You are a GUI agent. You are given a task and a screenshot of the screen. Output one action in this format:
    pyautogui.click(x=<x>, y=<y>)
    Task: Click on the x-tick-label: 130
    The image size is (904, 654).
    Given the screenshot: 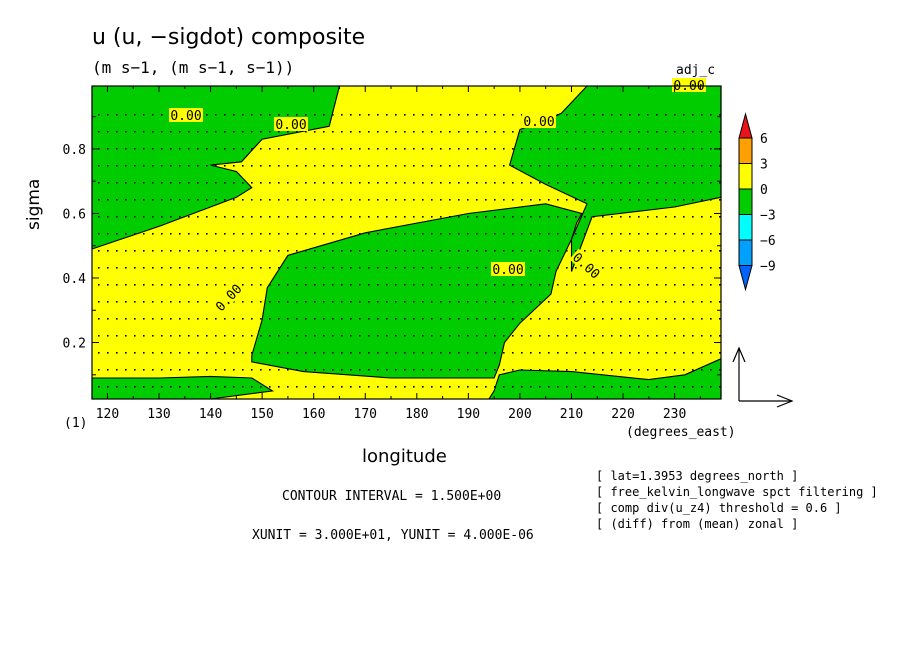 What is the action you would take?
    pyautogui.click(x=158, y=414)
    